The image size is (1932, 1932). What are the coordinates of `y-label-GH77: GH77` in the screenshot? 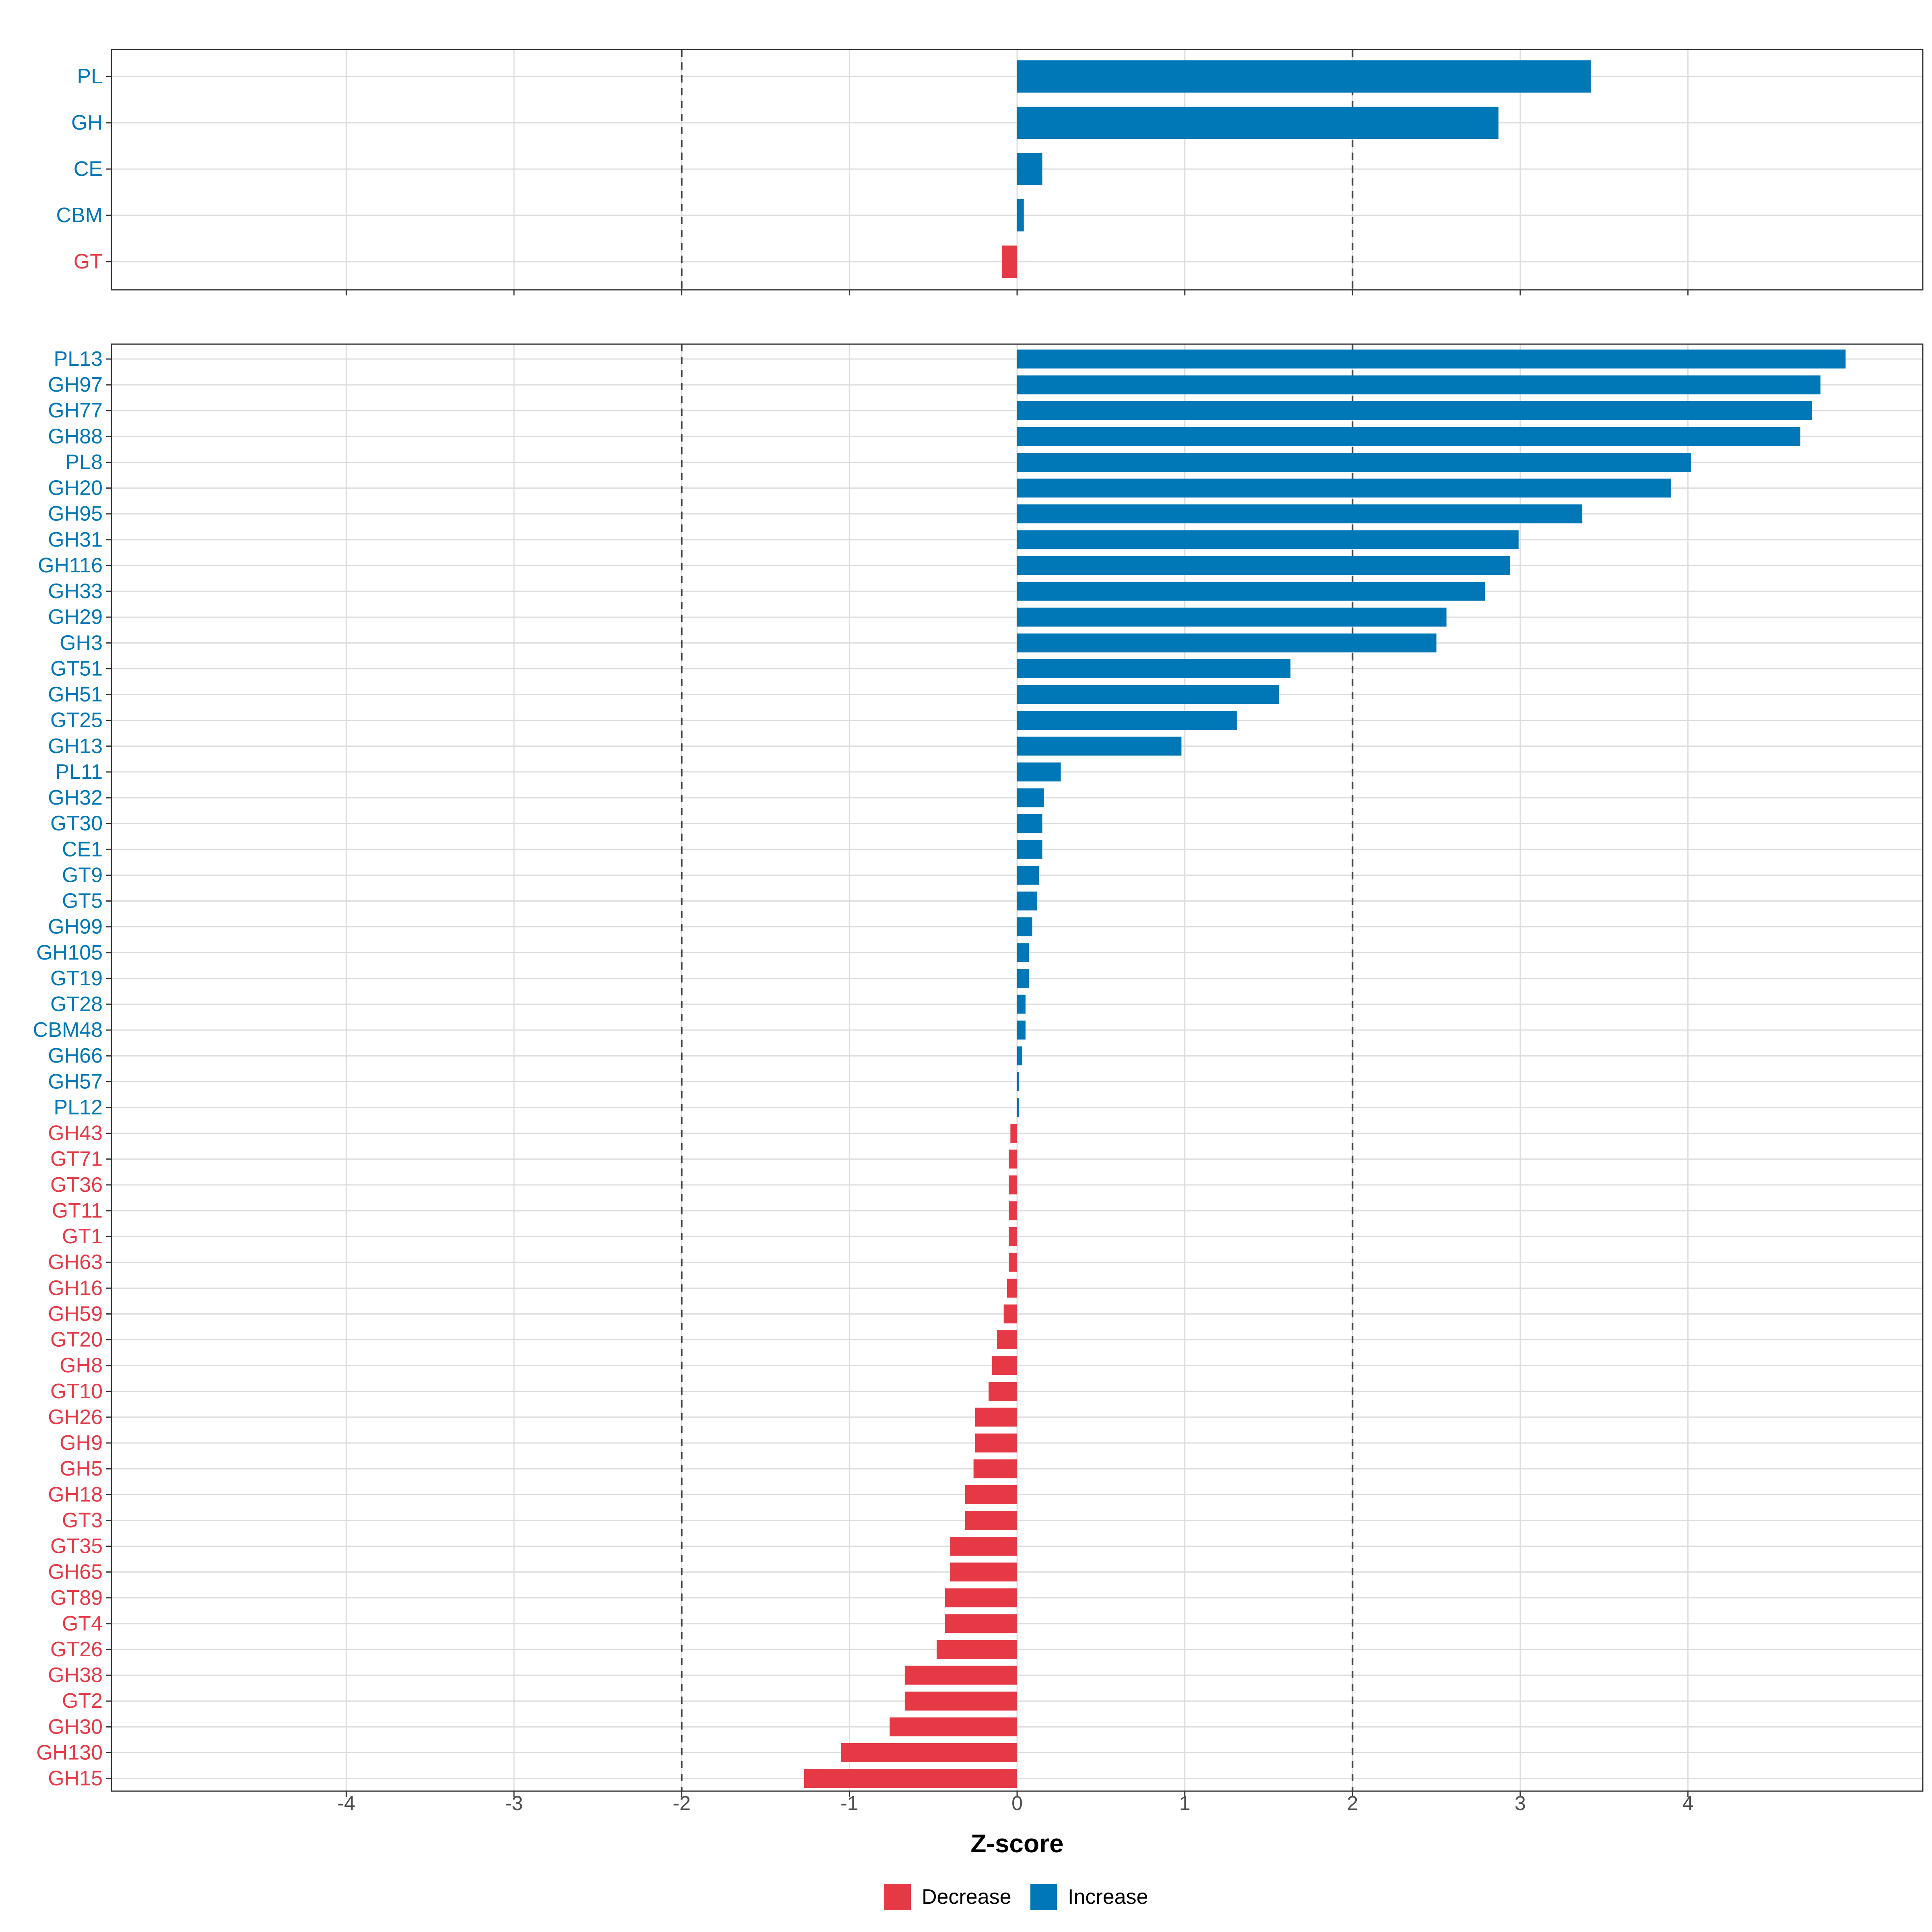 It's located at (75, 410).